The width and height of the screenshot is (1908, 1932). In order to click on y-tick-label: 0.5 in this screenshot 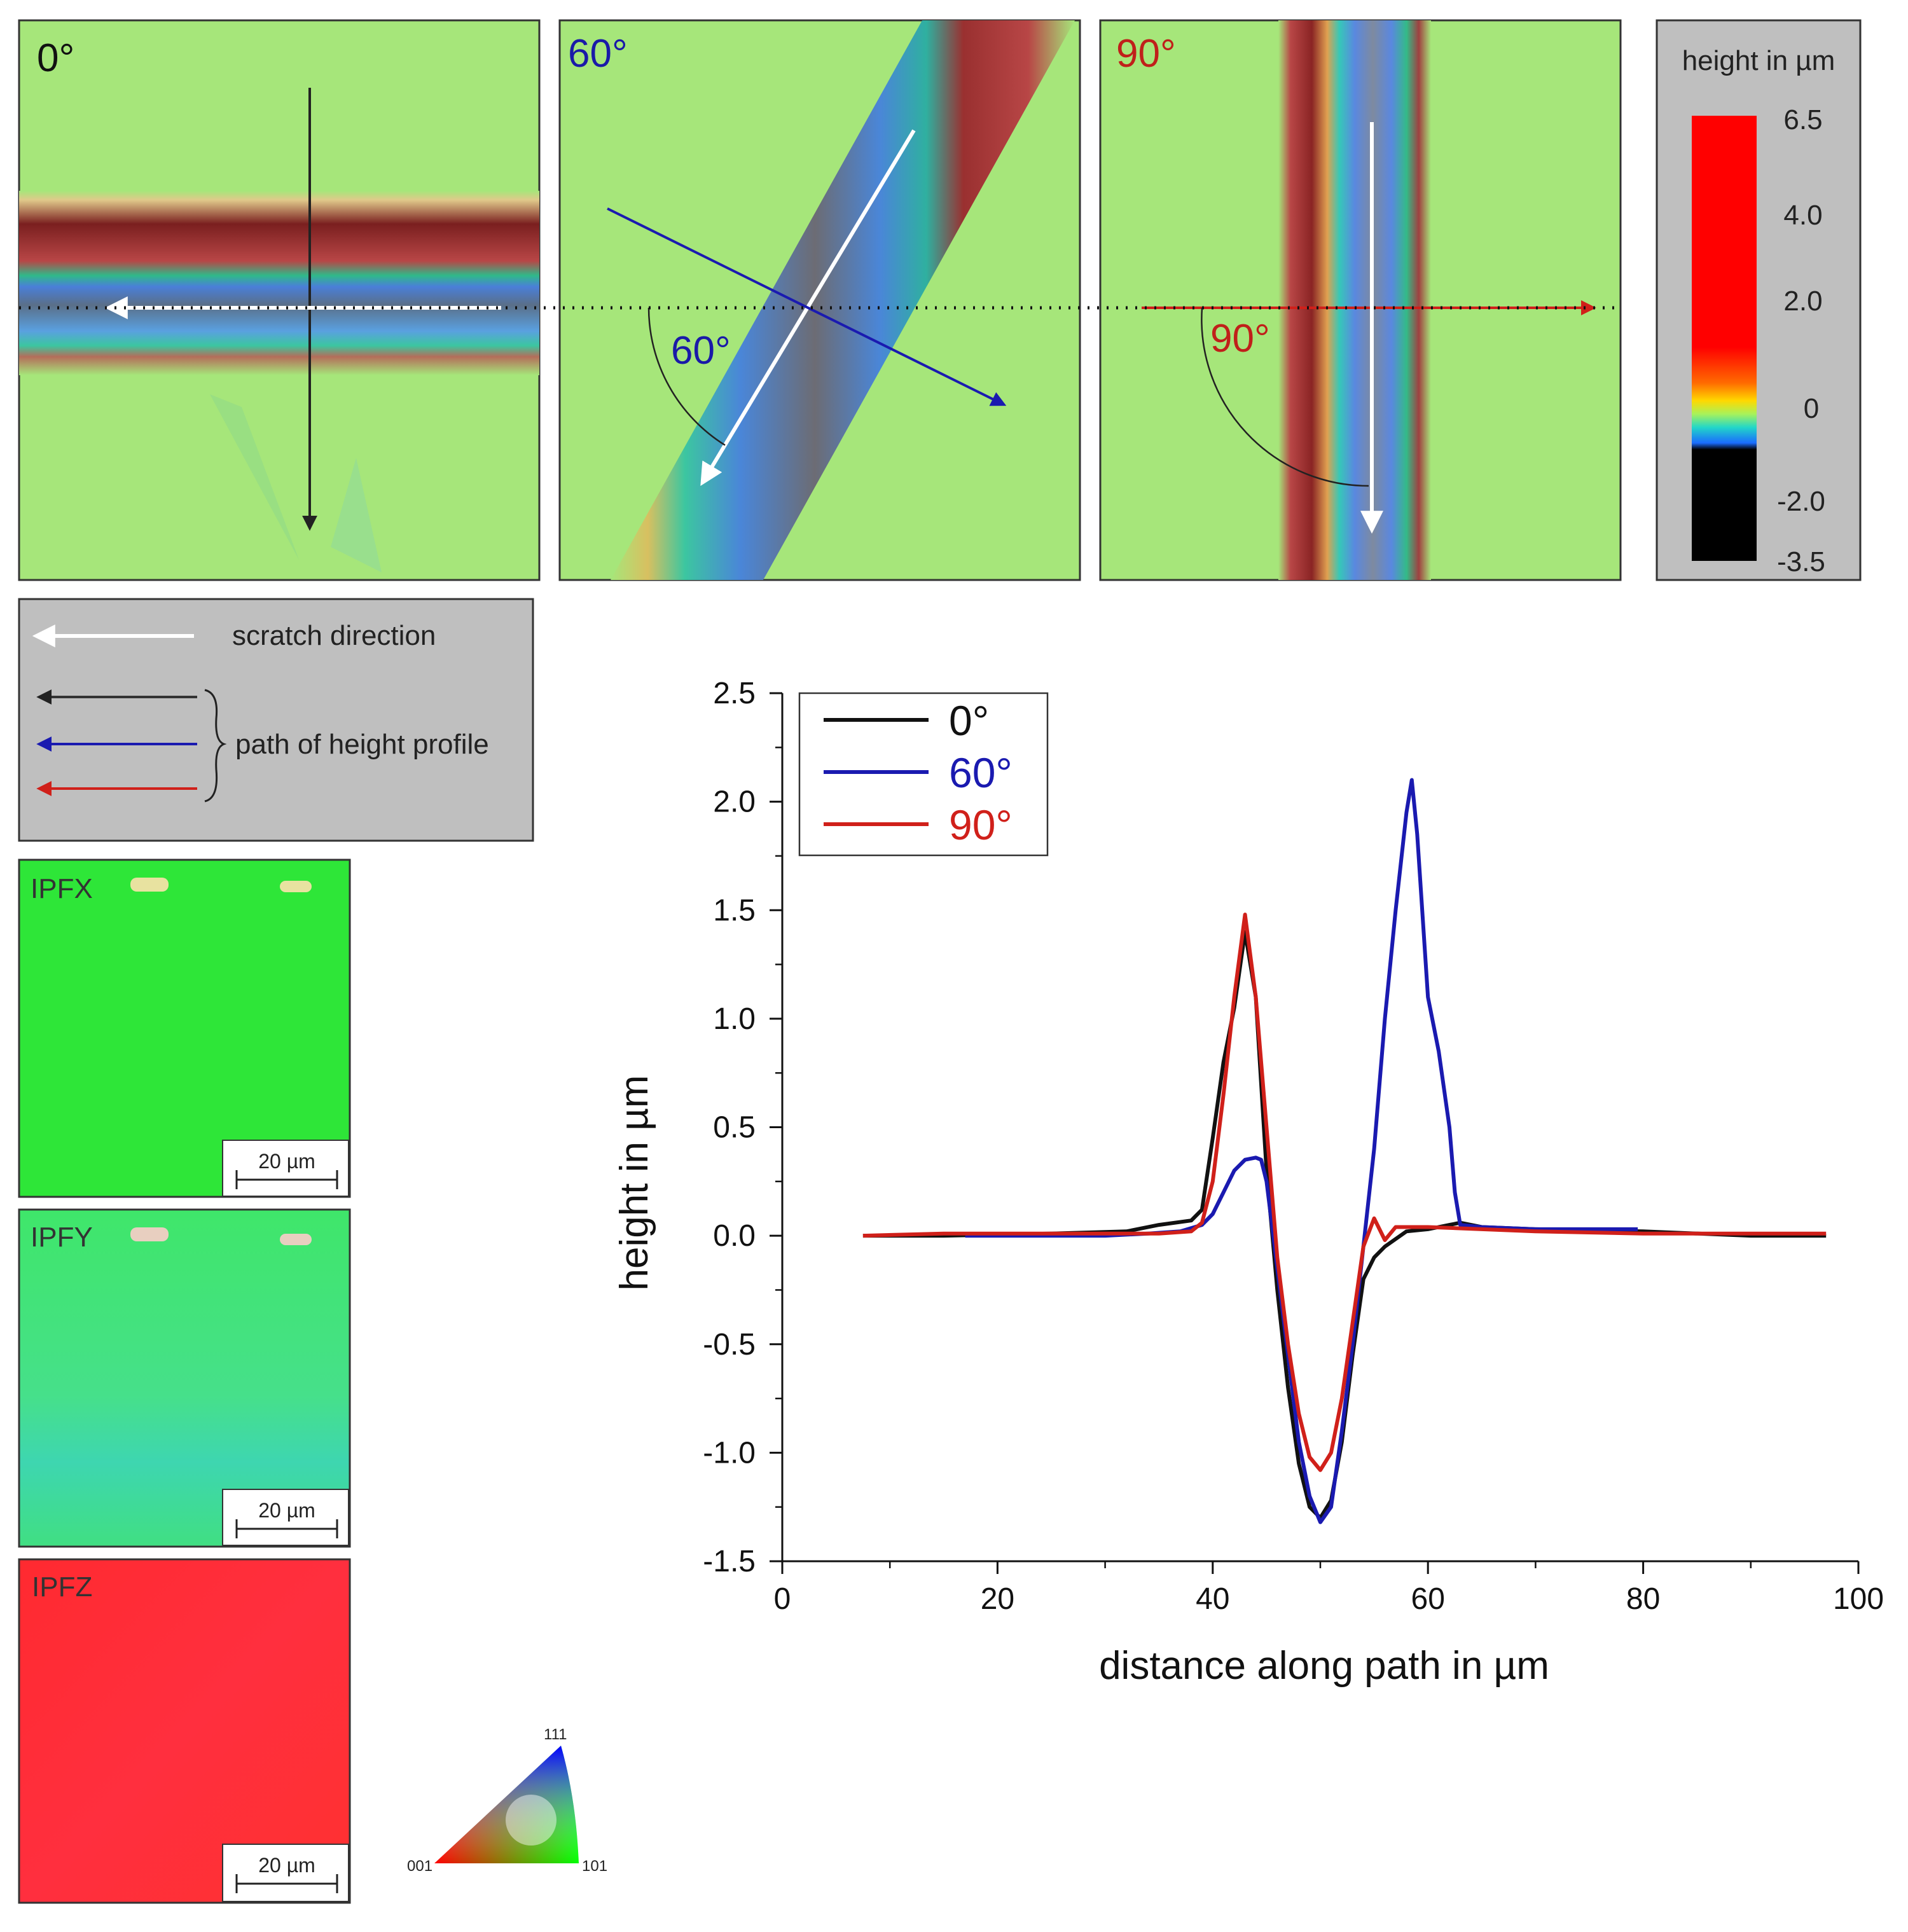, I will do `click(734, 1128)`.